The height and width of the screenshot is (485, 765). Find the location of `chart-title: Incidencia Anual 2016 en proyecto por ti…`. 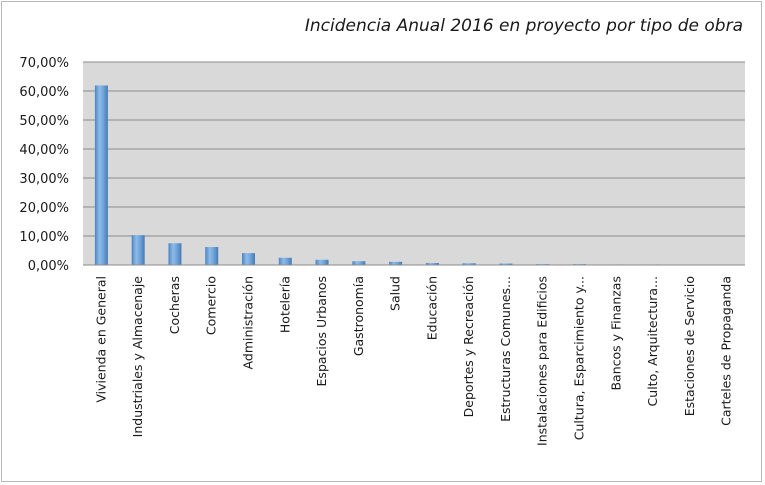

chart-title: Incidencia Anual 2016 en proyecto por ti… is located at coordinates (523, 26).